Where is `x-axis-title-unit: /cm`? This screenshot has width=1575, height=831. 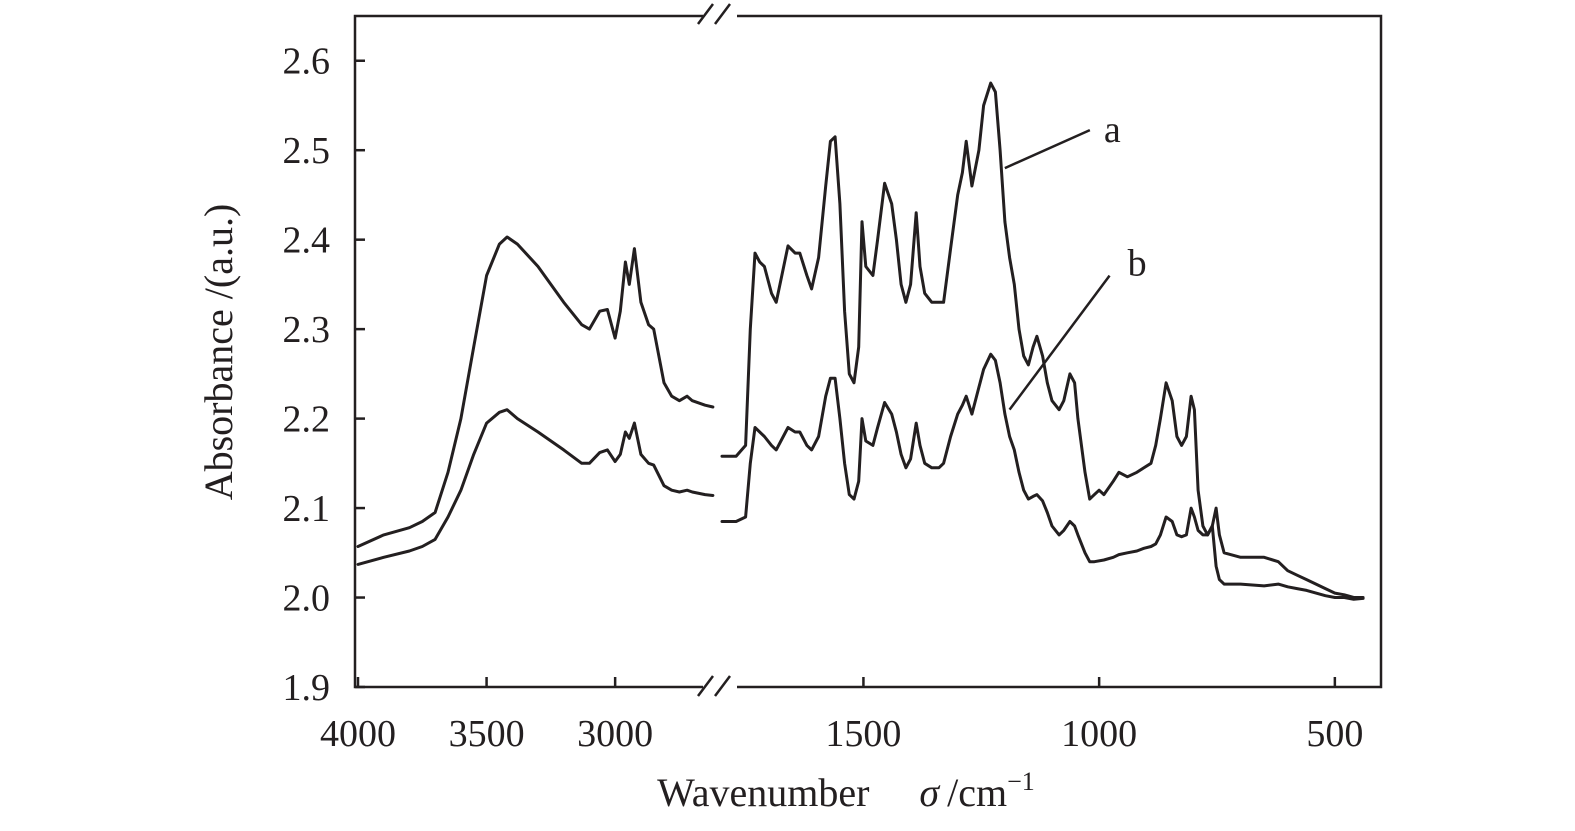
x-axis-title-unit: /cm is located at coordinates (977, 792).